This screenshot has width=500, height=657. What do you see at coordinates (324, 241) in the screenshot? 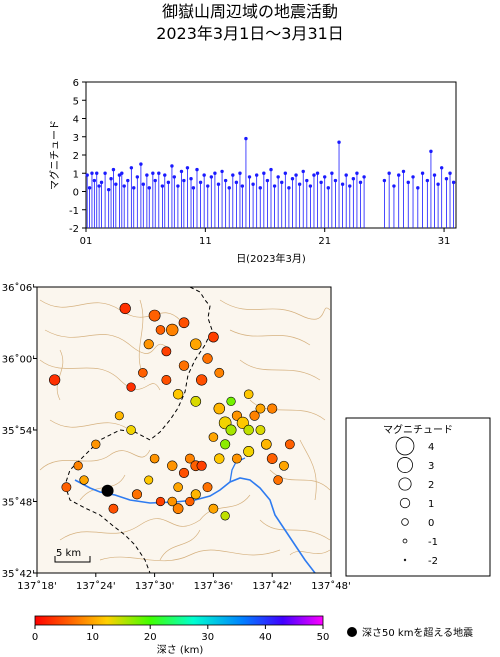
I see `mt-x-tick-label: 21` at bounding box center [324, 241].